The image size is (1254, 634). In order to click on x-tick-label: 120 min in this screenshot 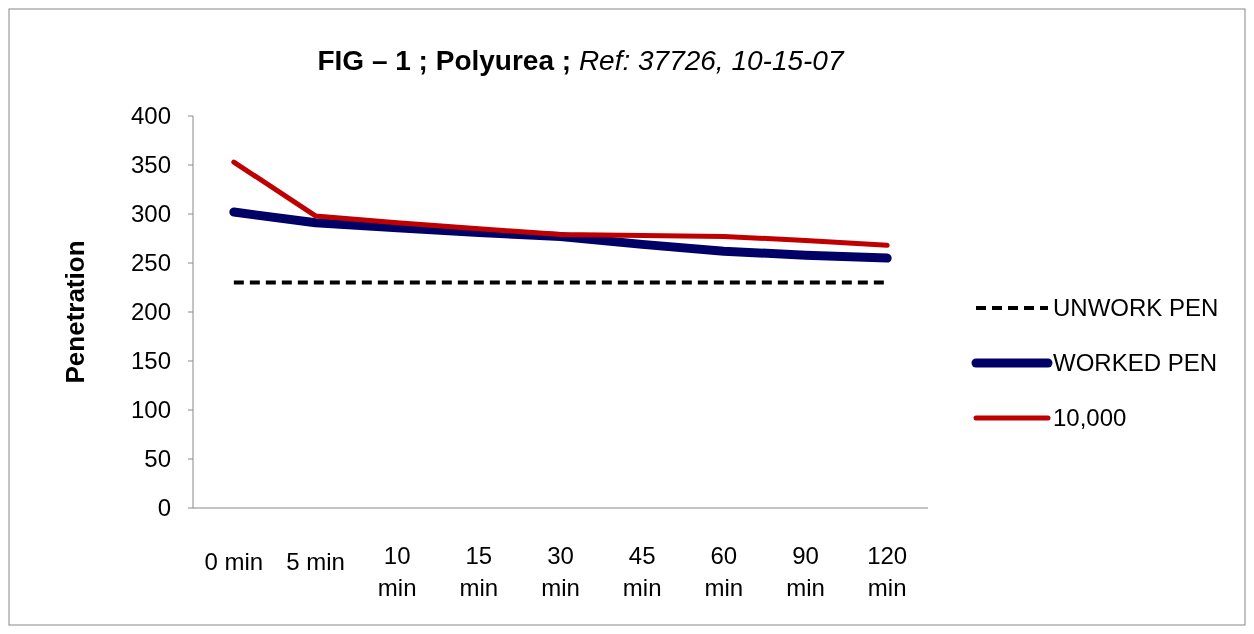, I will do `click(887, 571)`.